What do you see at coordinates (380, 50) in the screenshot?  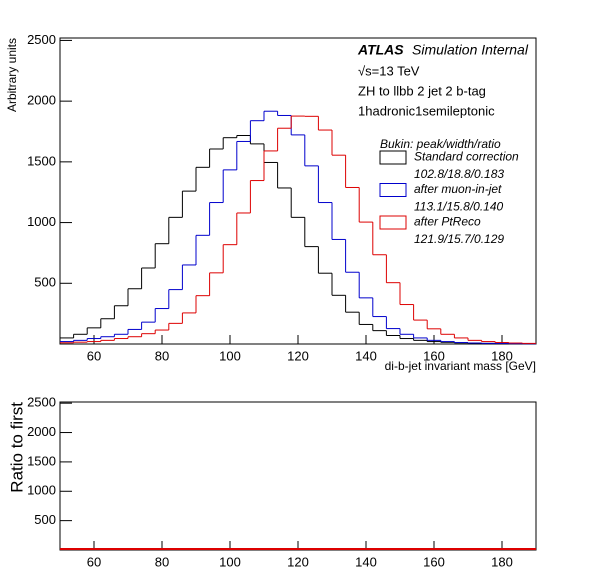 I see `experiment: ATLAS` at bounding box center [380, 50].